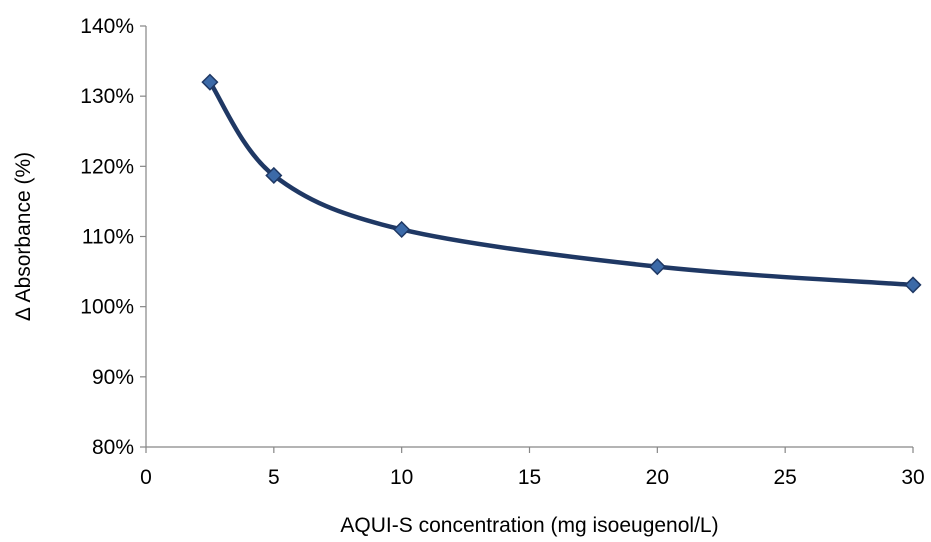 This screenshot has height=542, width=931. I want to click on y-tick-label: 120%, so click(107, 166).